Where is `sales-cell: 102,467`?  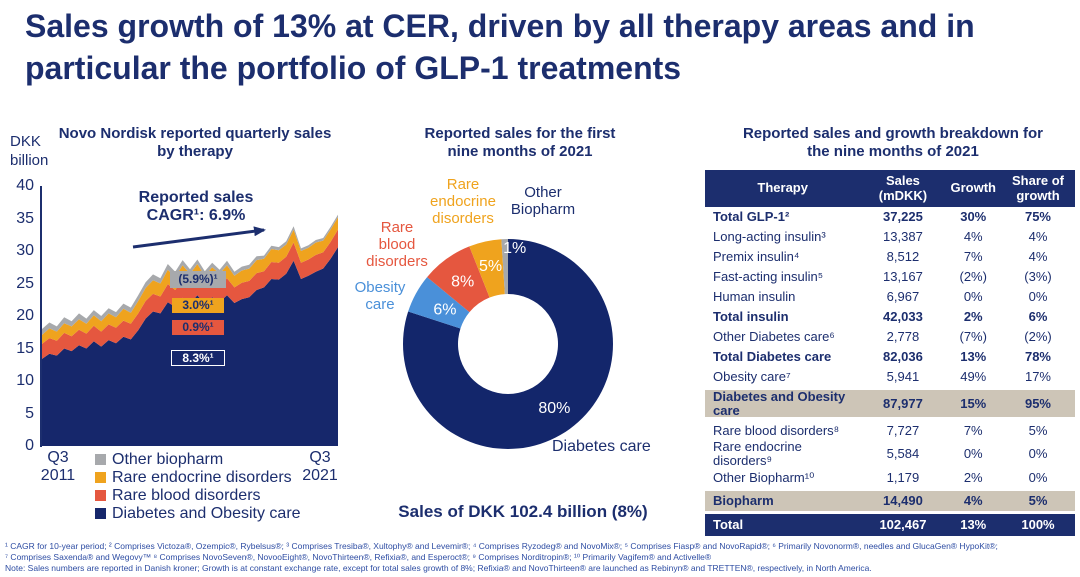
sales-cell: 102,467 is located at coordinates (903, 523).